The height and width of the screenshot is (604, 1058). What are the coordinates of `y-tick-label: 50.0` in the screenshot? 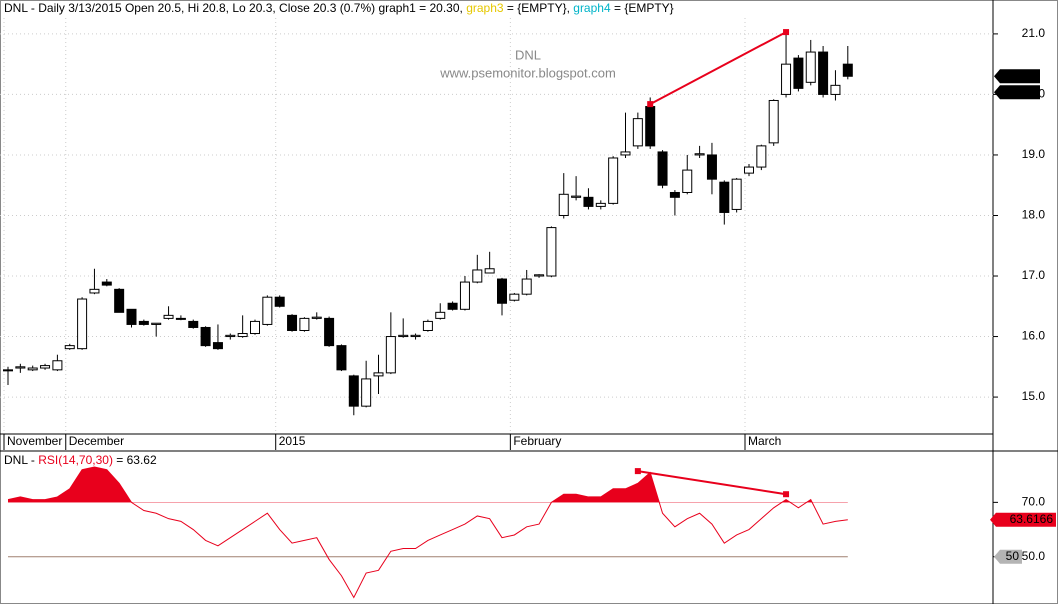 It's located at (1034, 556).